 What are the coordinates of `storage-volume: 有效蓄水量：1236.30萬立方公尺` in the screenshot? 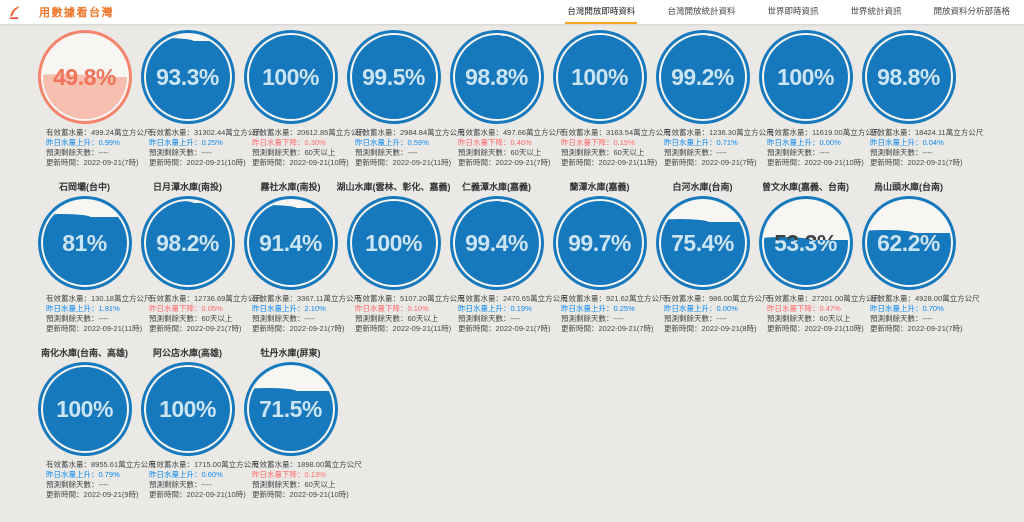 It's located at (719, 132).